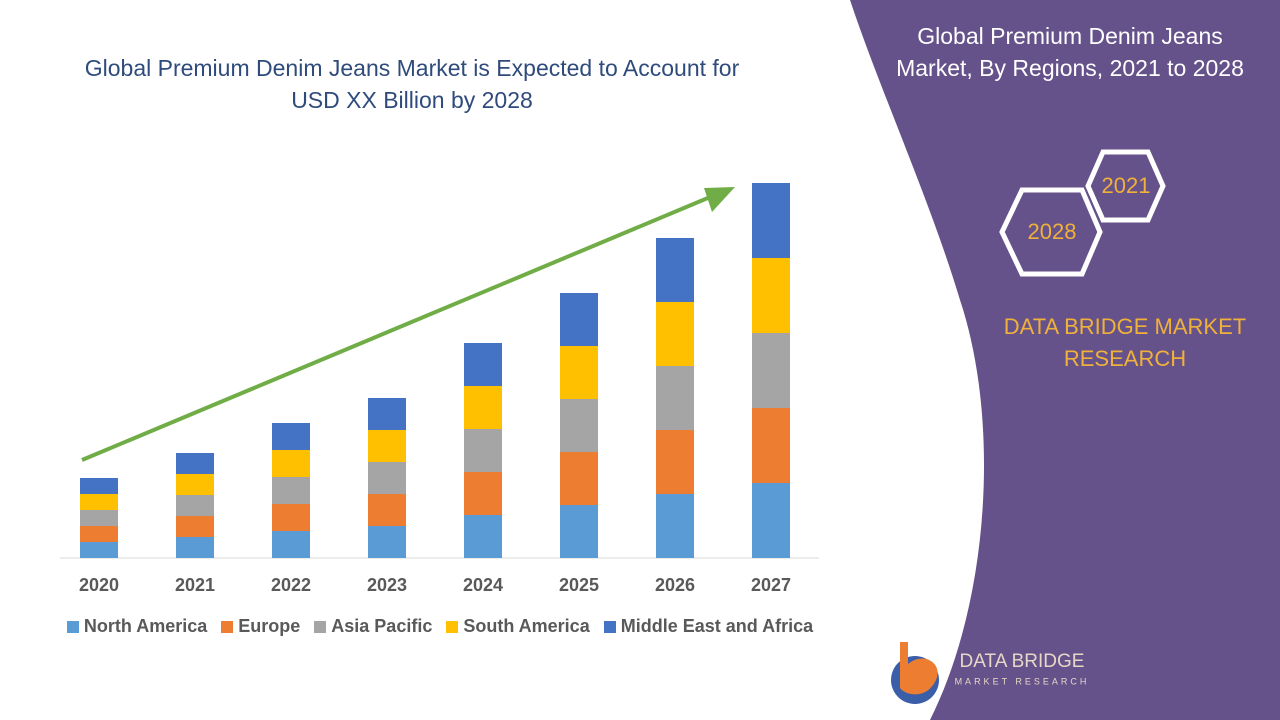  I want to click on x-tick-label: 2021, so click(195, 585).